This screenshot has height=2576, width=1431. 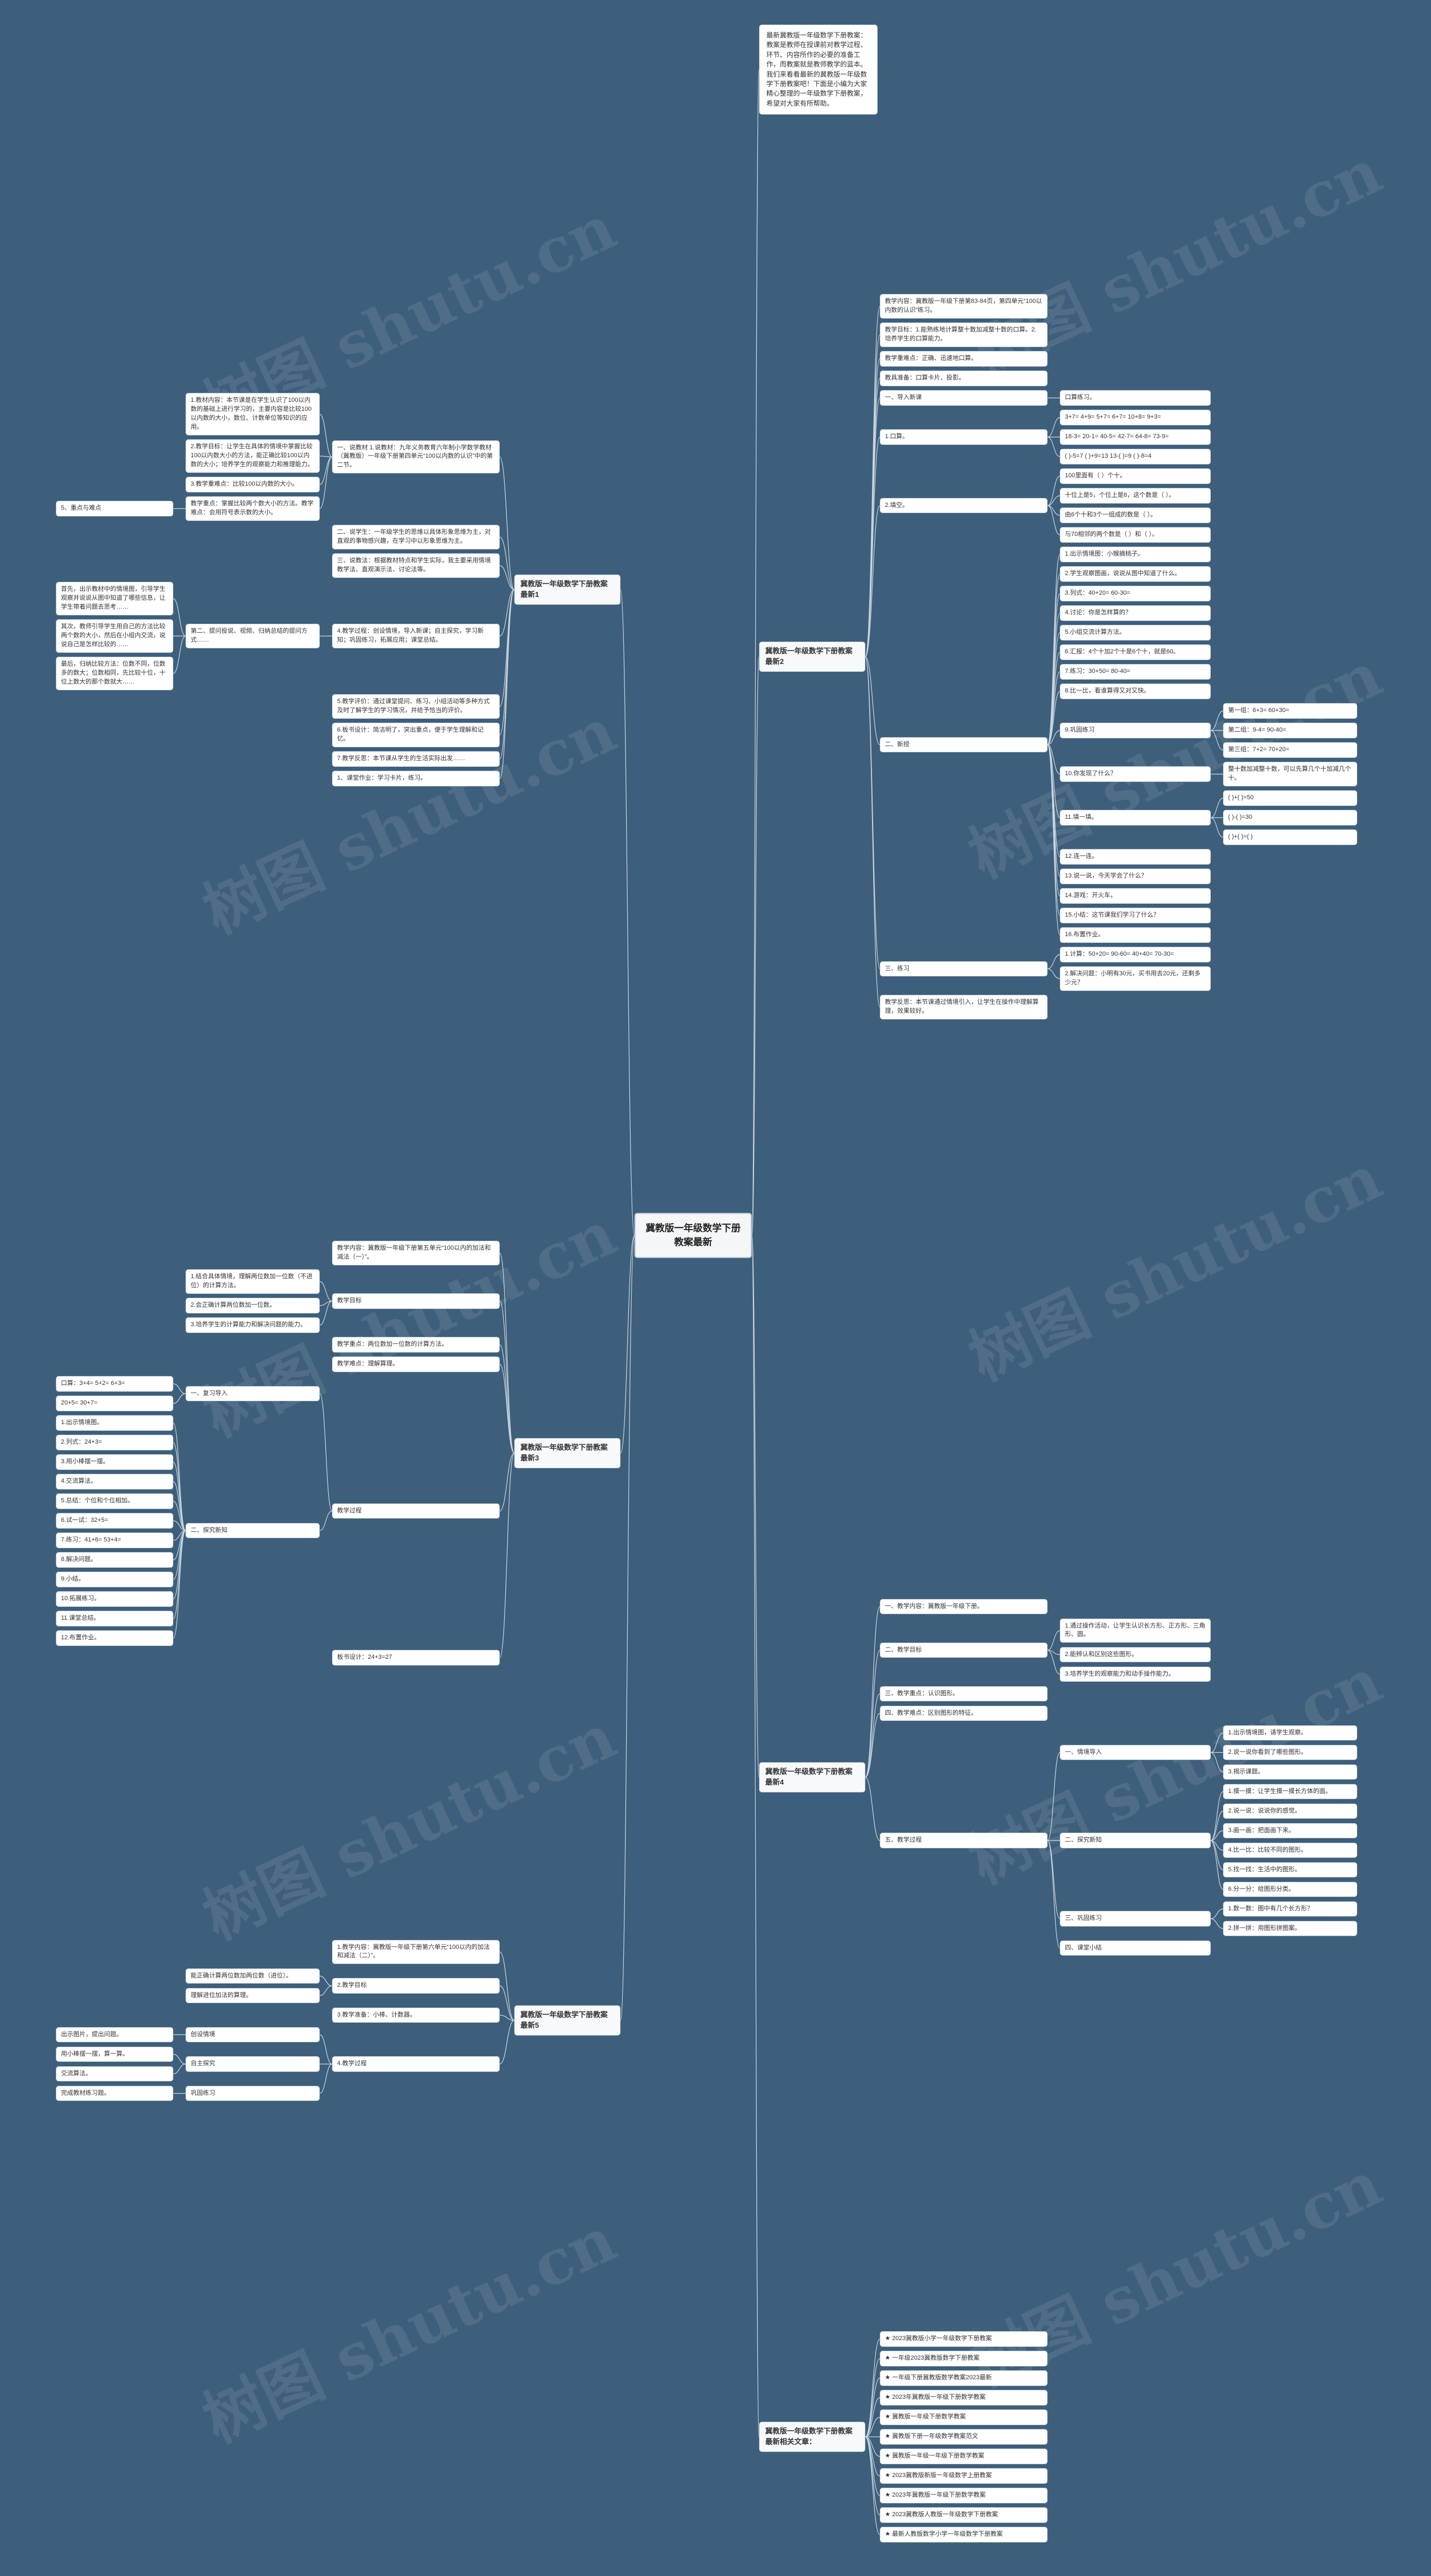 I want to click on topic-node: 二、新授, so click(x=964, y=745).